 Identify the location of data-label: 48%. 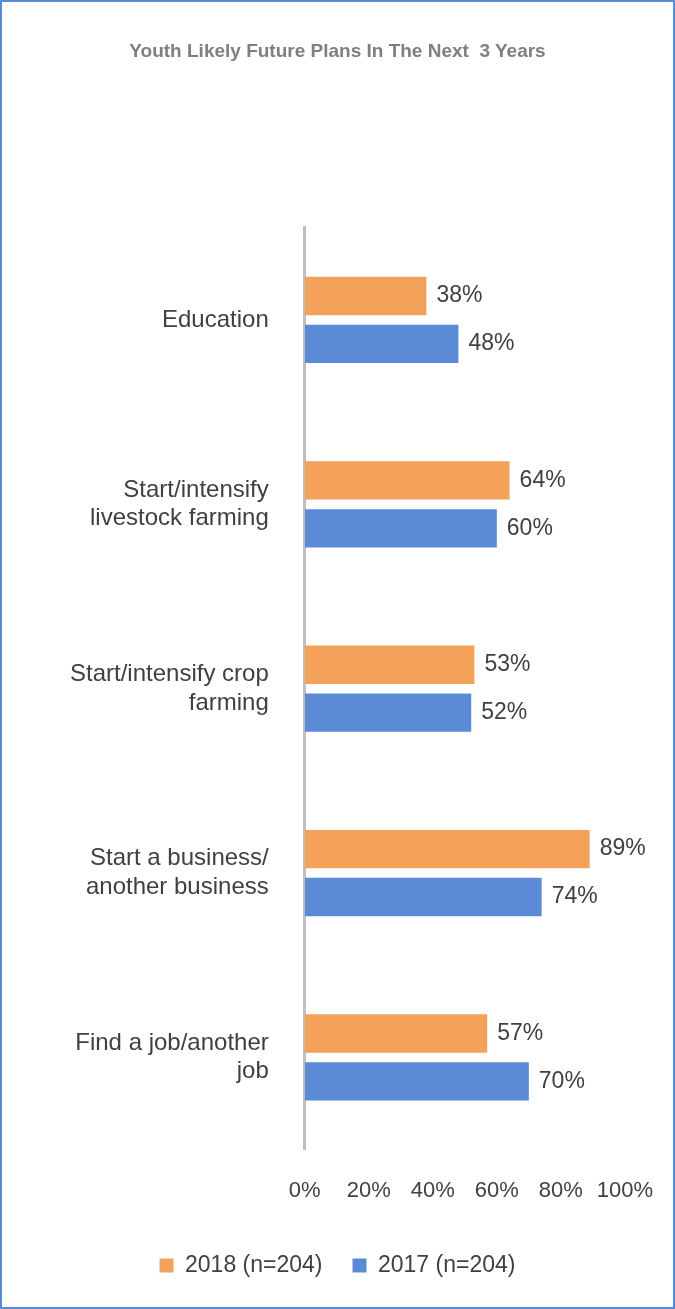
(491, 342).